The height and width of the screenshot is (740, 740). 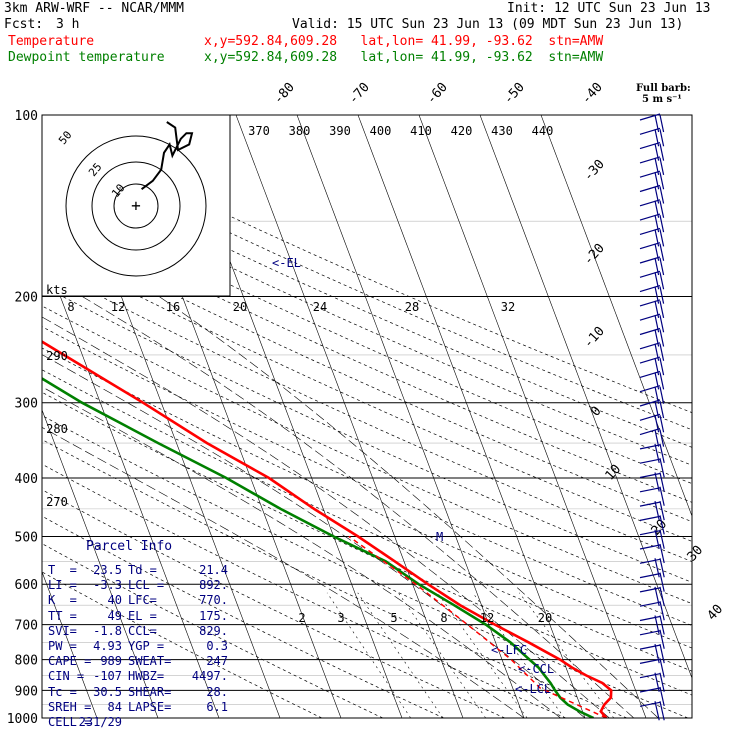 What do you see at coordinates (70, 307) in the screenshot?
I see `hodograph-speed-tick: 8` at bounding box center [70, 307].